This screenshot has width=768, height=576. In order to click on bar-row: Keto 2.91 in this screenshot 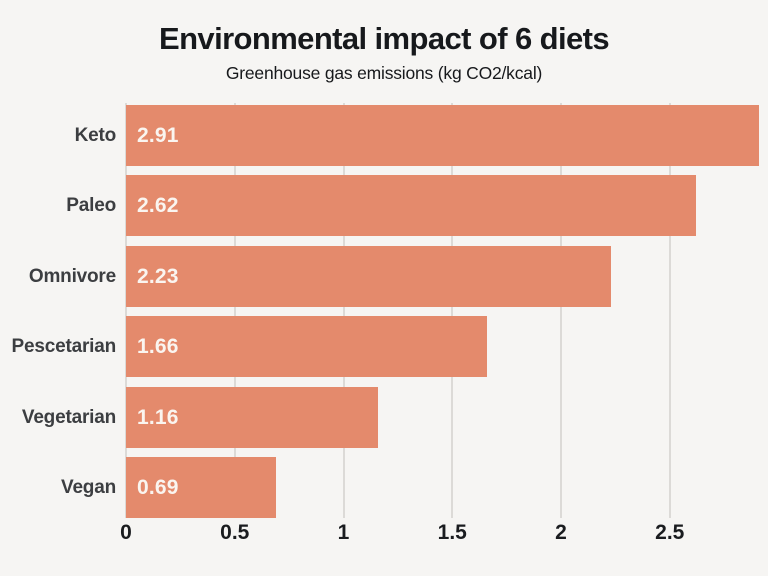, I will do `click(384, 135)`.